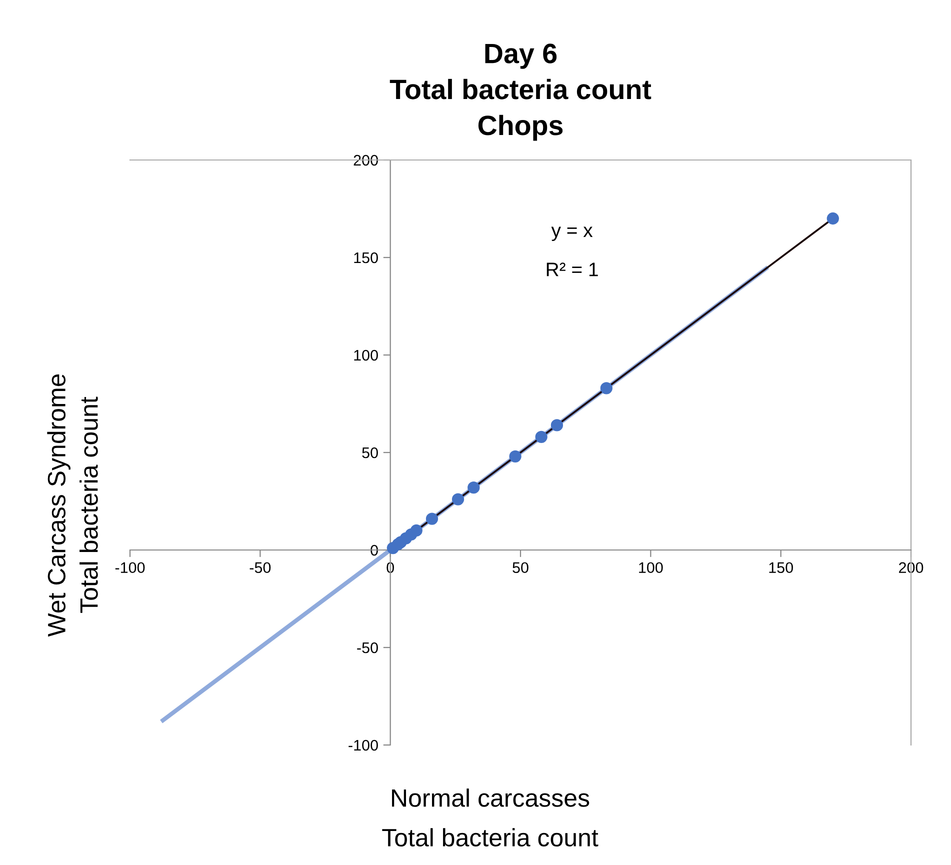 This screenshot has height=865, width=951. I want to click on y-tick-label: 50, so click(370, 452).